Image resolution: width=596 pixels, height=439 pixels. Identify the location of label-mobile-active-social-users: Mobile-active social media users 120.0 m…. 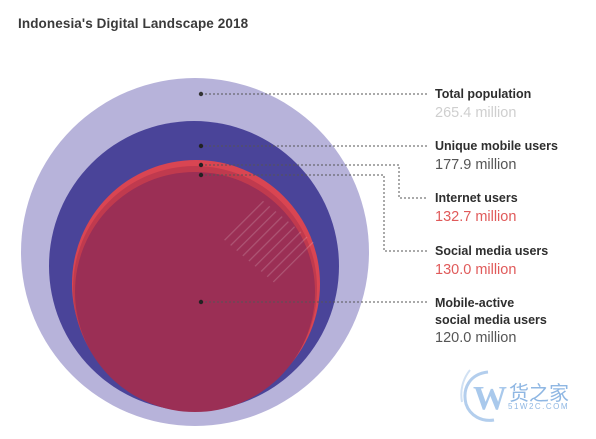
(491, 321).